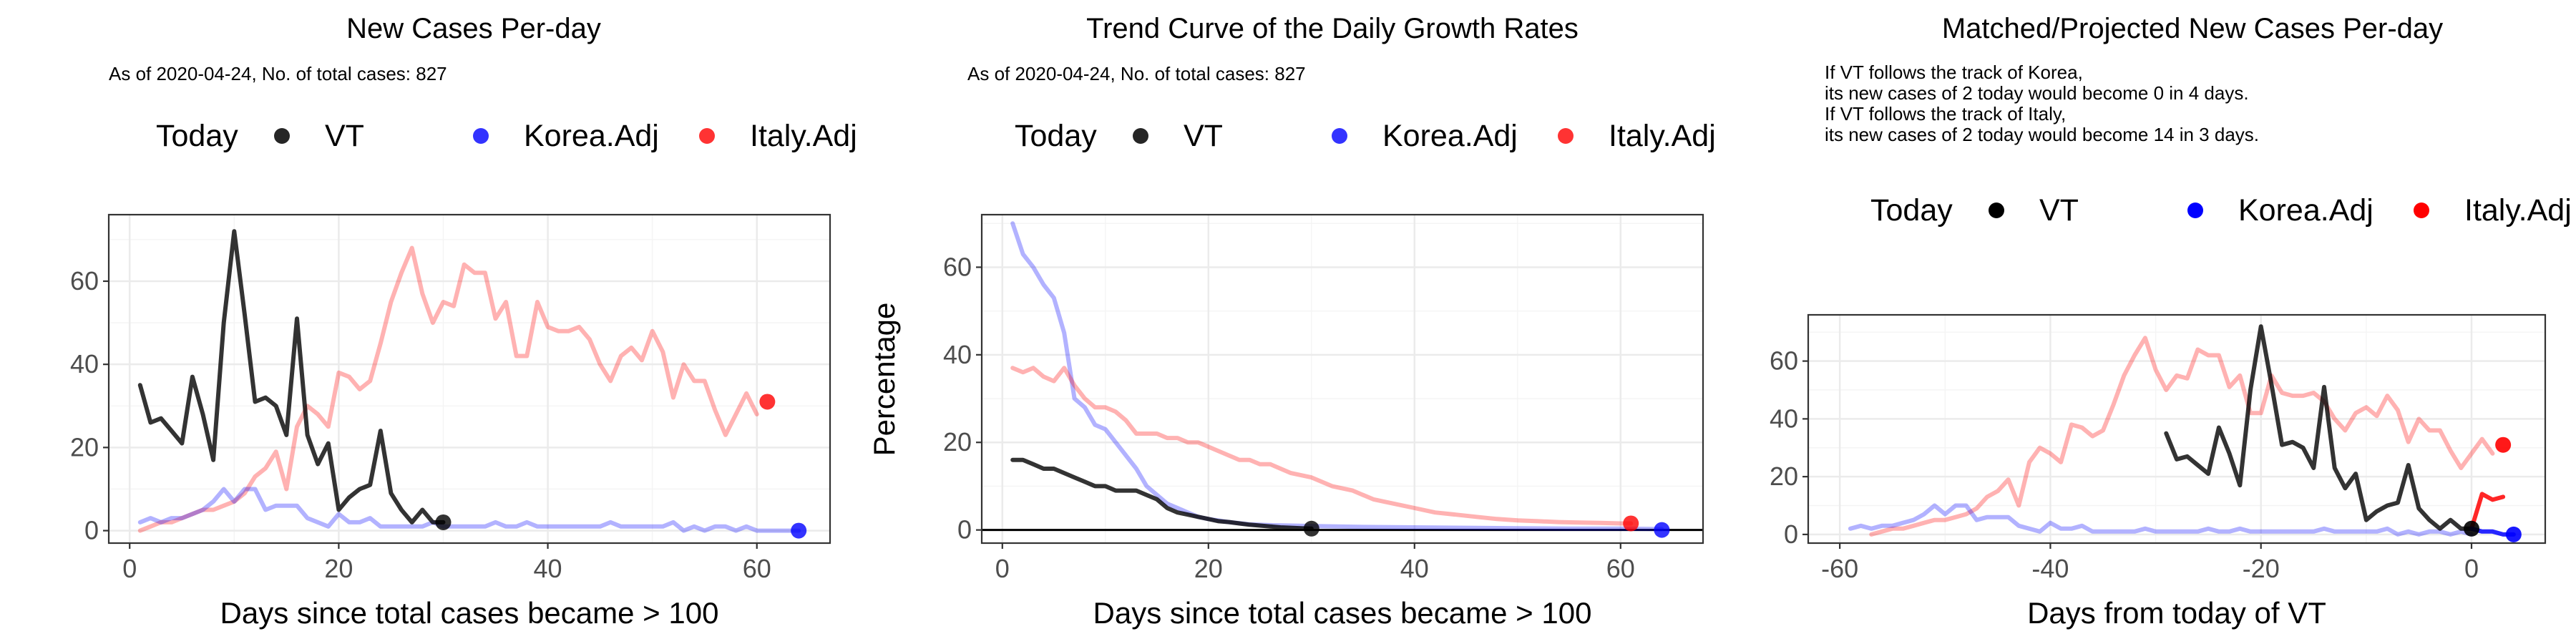 The height and width of the screenshot is (644, 2576). I want to click on series-line-italy-adj-projected, so click(2487, 511).